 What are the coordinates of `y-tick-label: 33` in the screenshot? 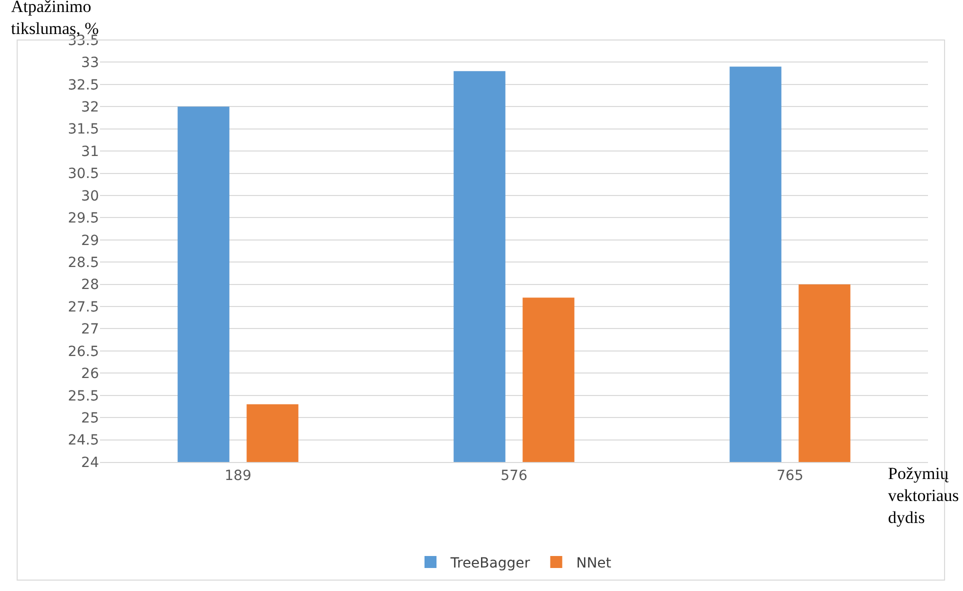 It's located at (90, 63).